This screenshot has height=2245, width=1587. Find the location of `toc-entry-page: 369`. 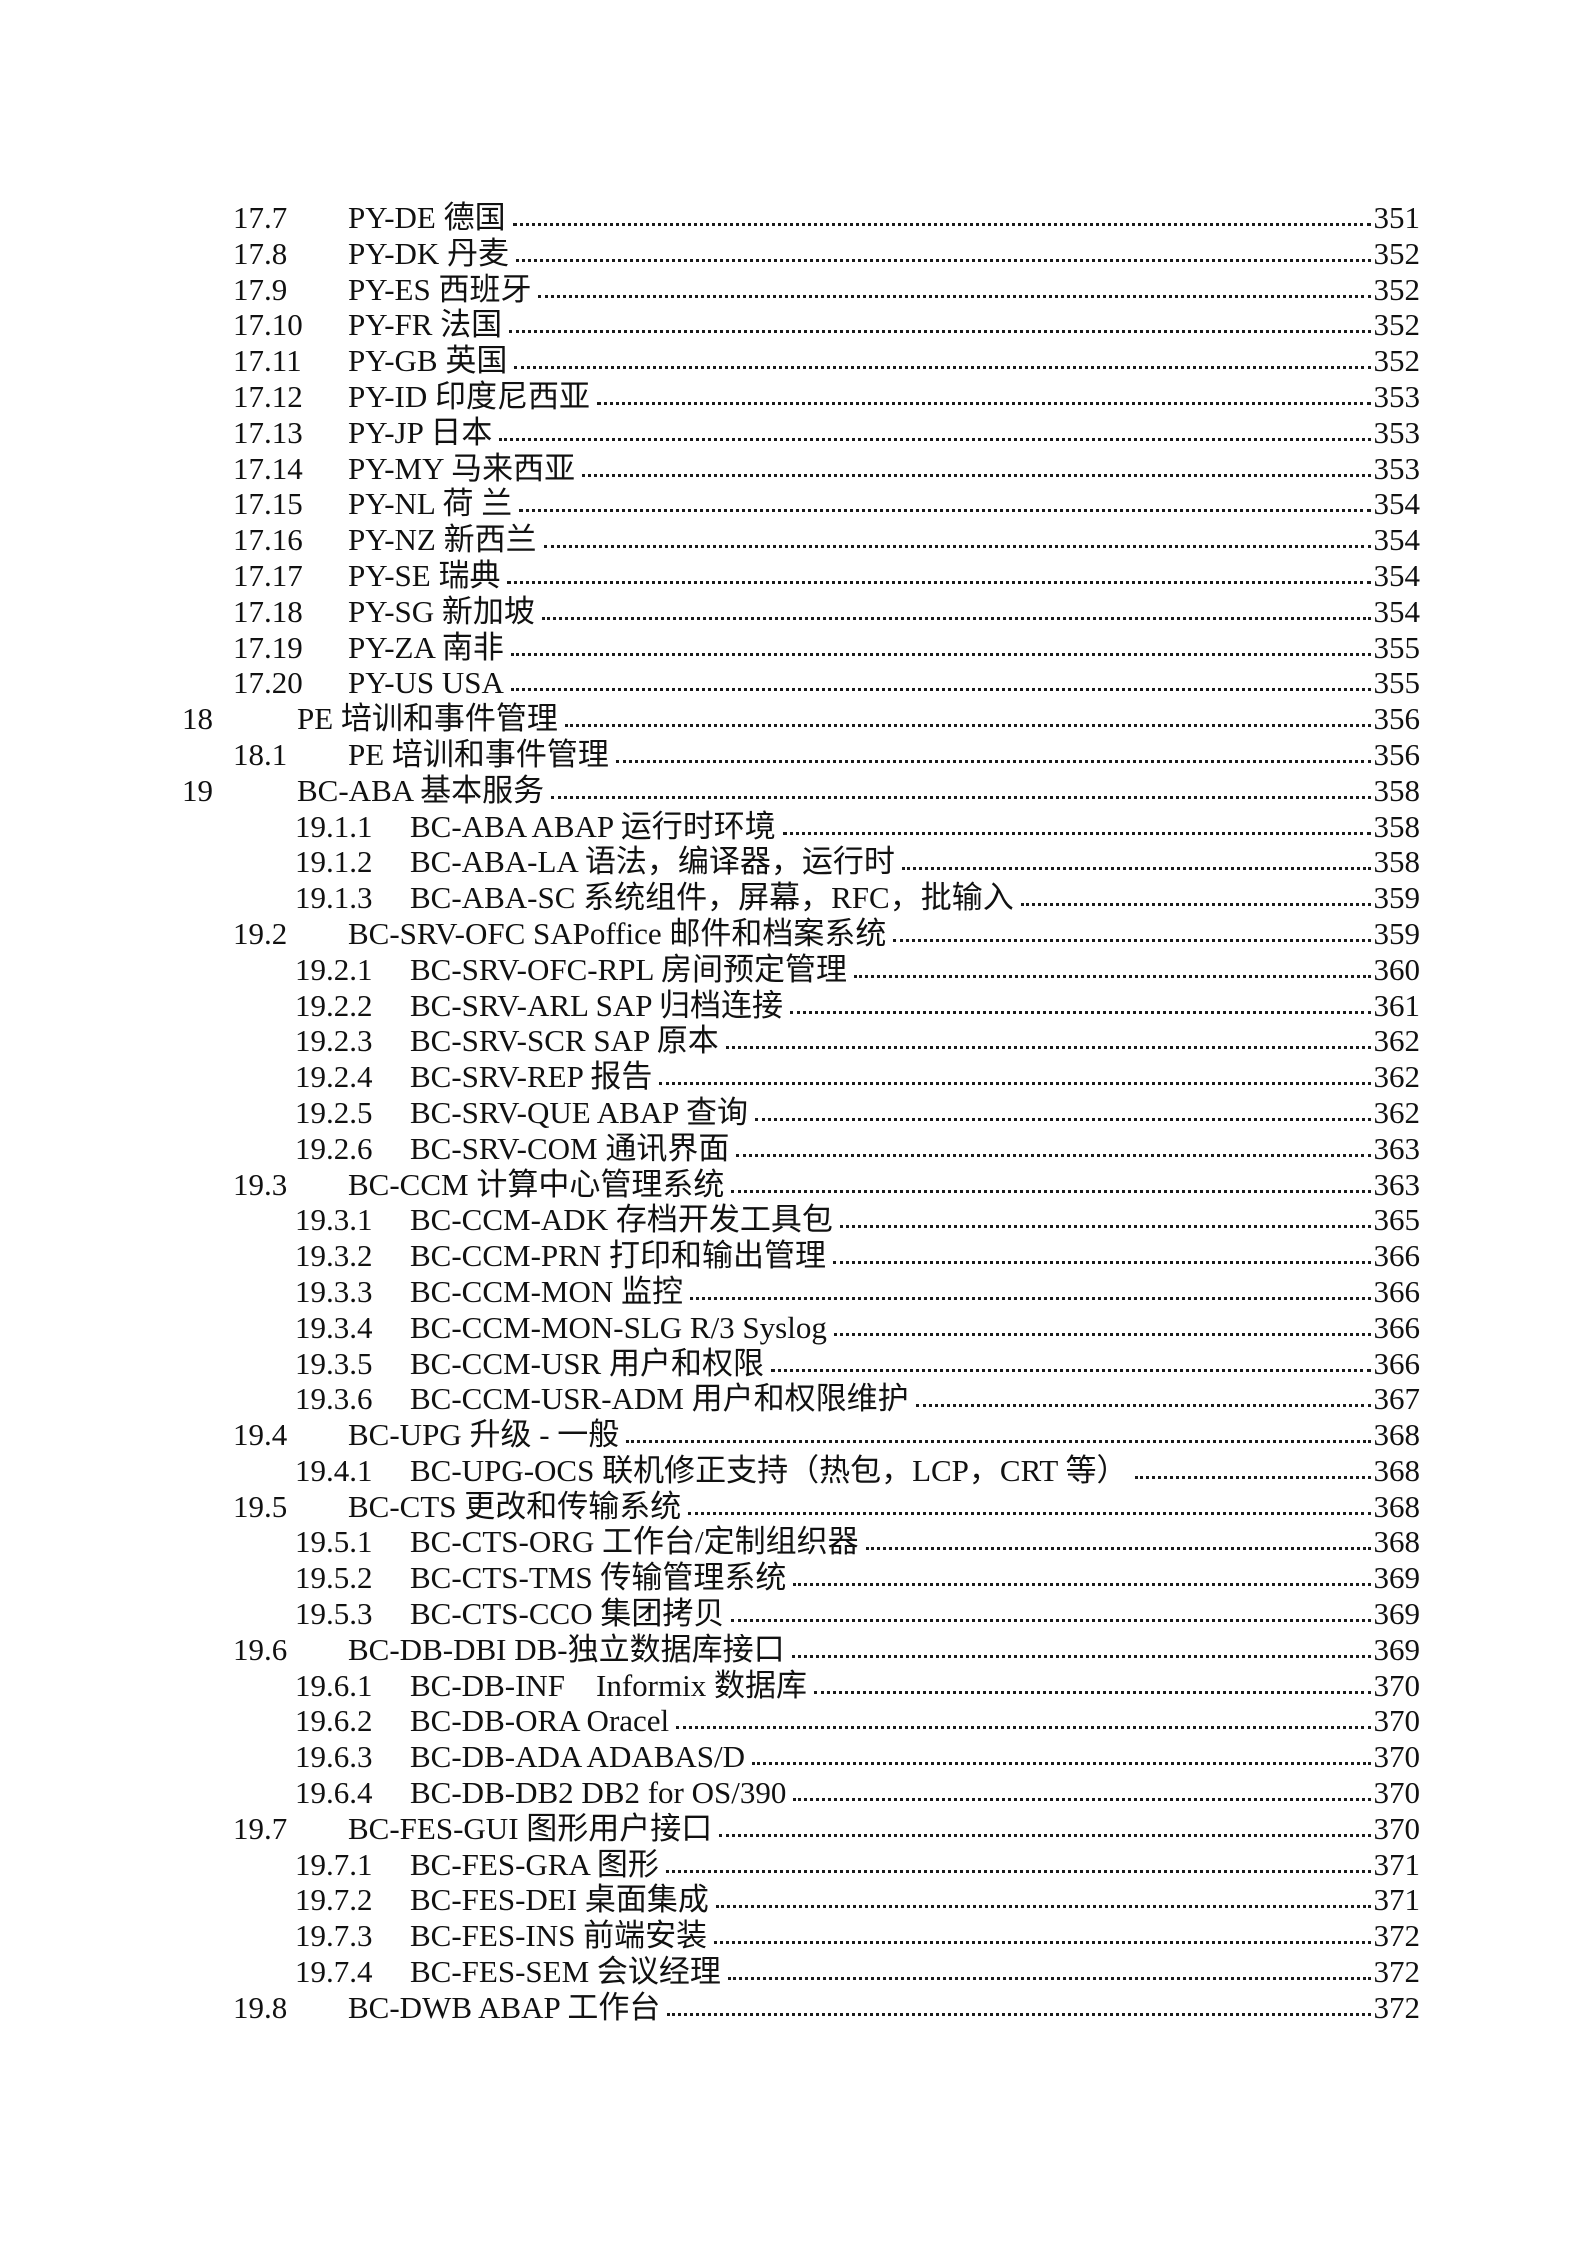

toc-entry-page: 369 is located at coordinates (1397, 1649).